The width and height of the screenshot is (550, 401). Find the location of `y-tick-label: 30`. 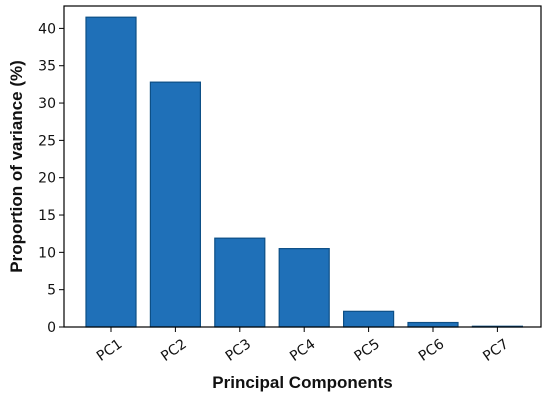

y-tick-label: 30 is located at coordinates (47, 104).